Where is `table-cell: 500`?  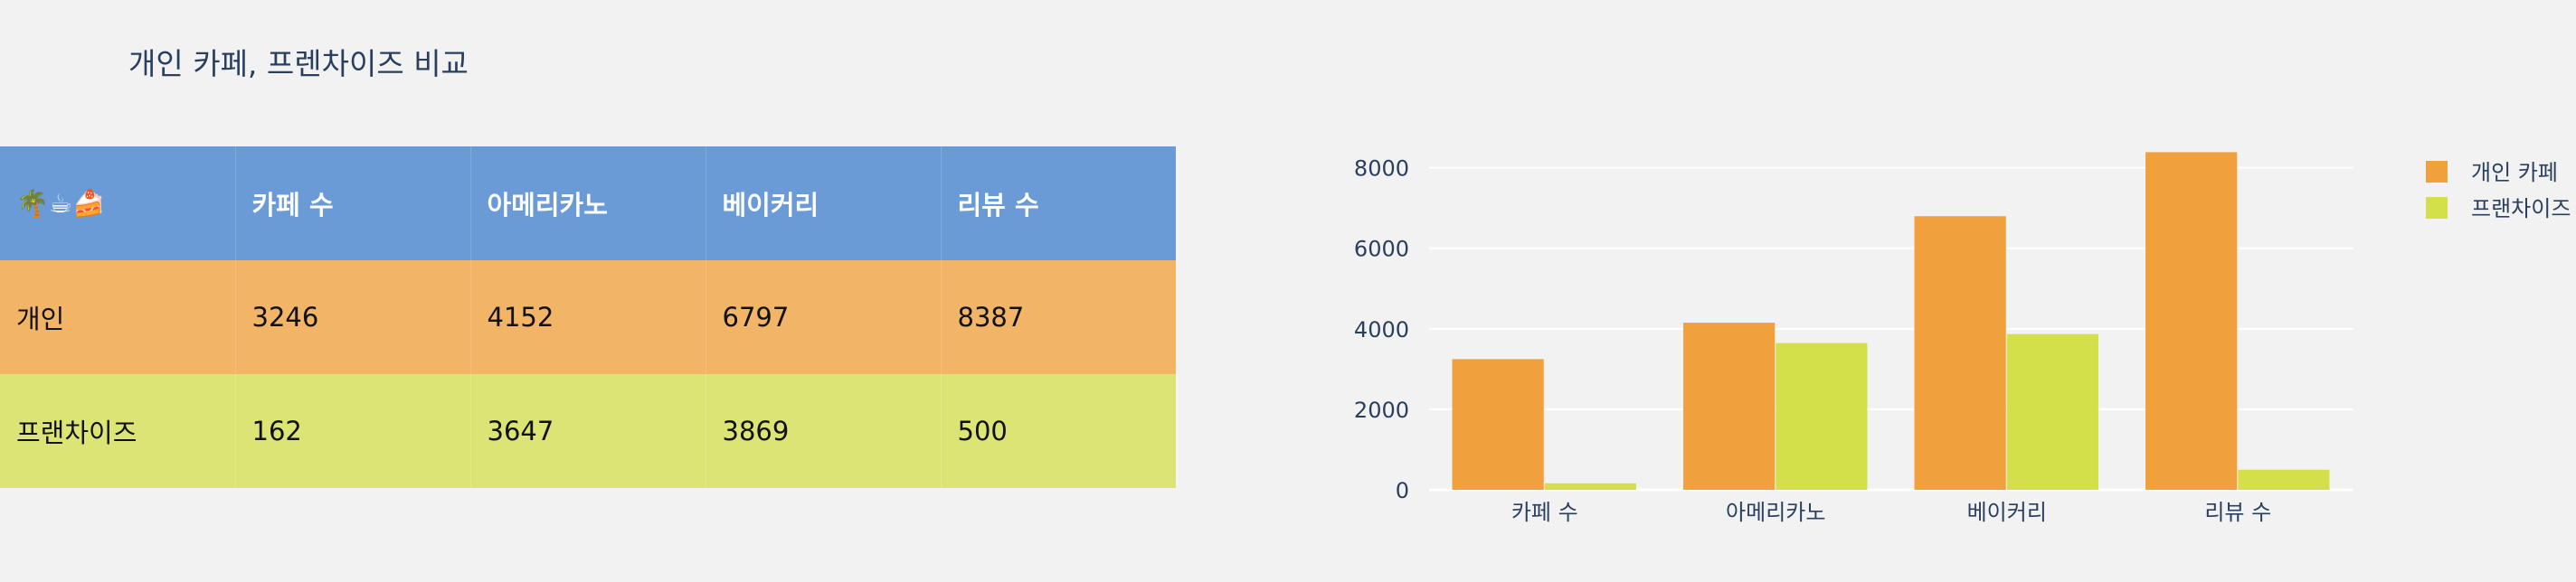
table-cell: 500 is located at coordinates (1059, 431).